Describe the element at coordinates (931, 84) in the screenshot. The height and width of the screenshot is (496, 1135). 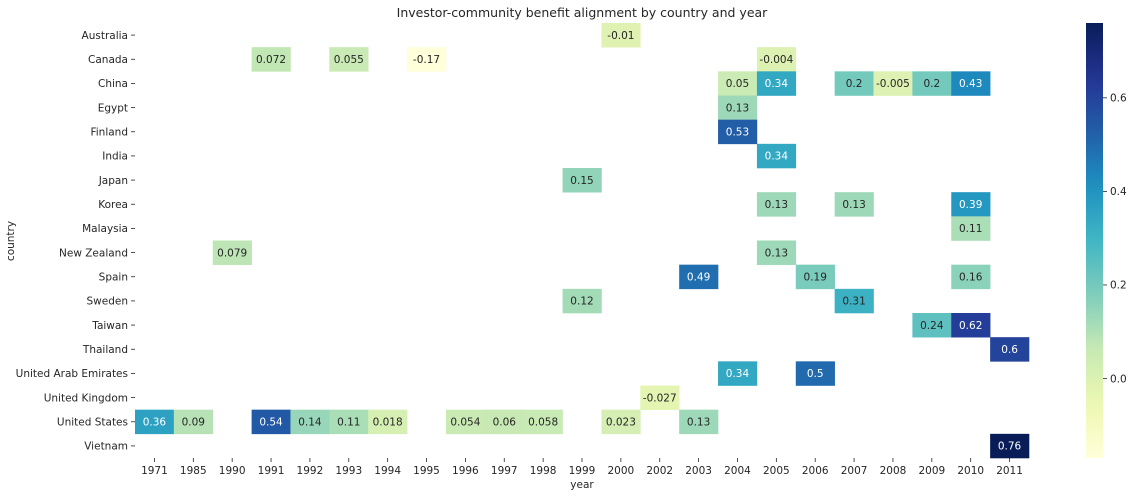
I see `cell-label-china-2009: 0.2` at that location.